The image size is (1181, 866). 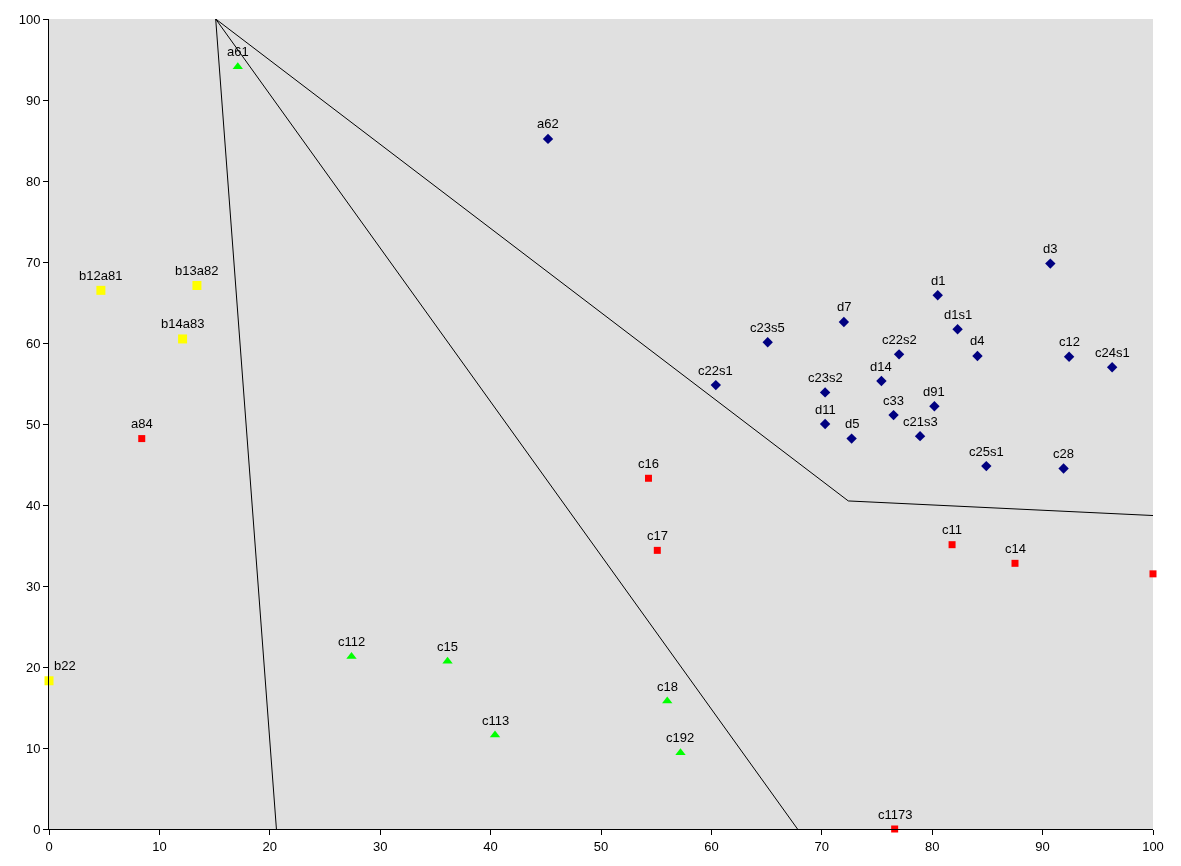 I want to click on annotation: c14, so click(x=1015, y=548).